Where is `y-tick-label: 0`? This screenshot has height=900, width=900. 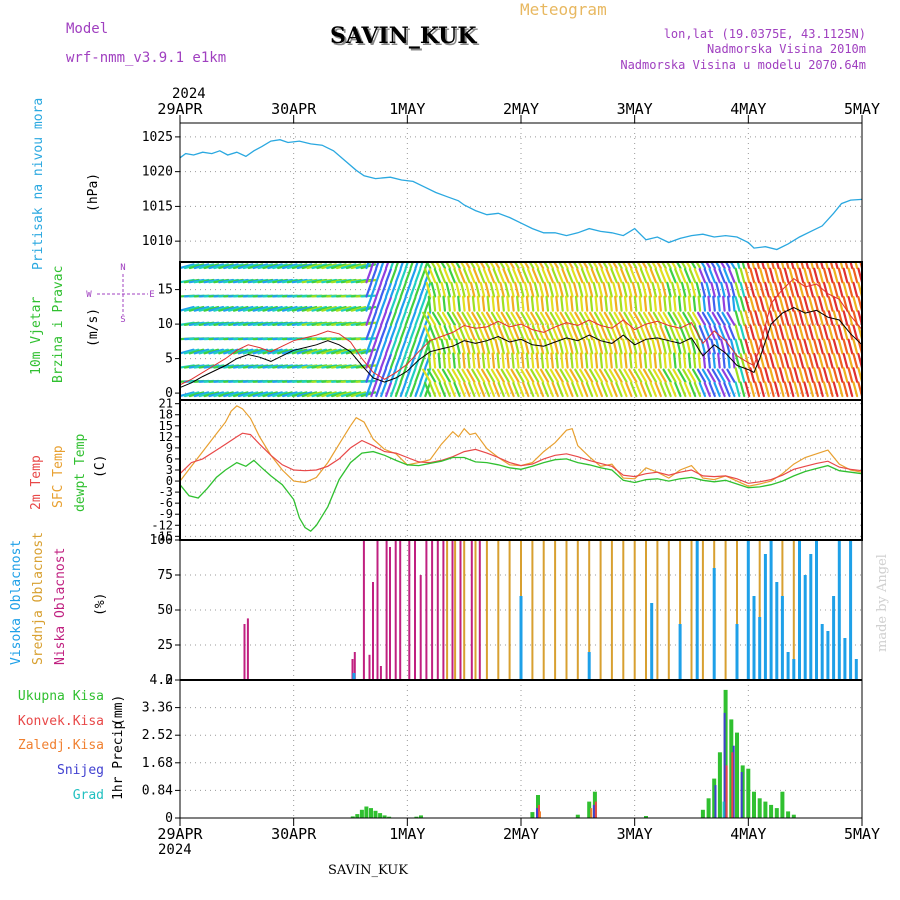 y-tick-label: 0 is located at coordinates (169, 393).